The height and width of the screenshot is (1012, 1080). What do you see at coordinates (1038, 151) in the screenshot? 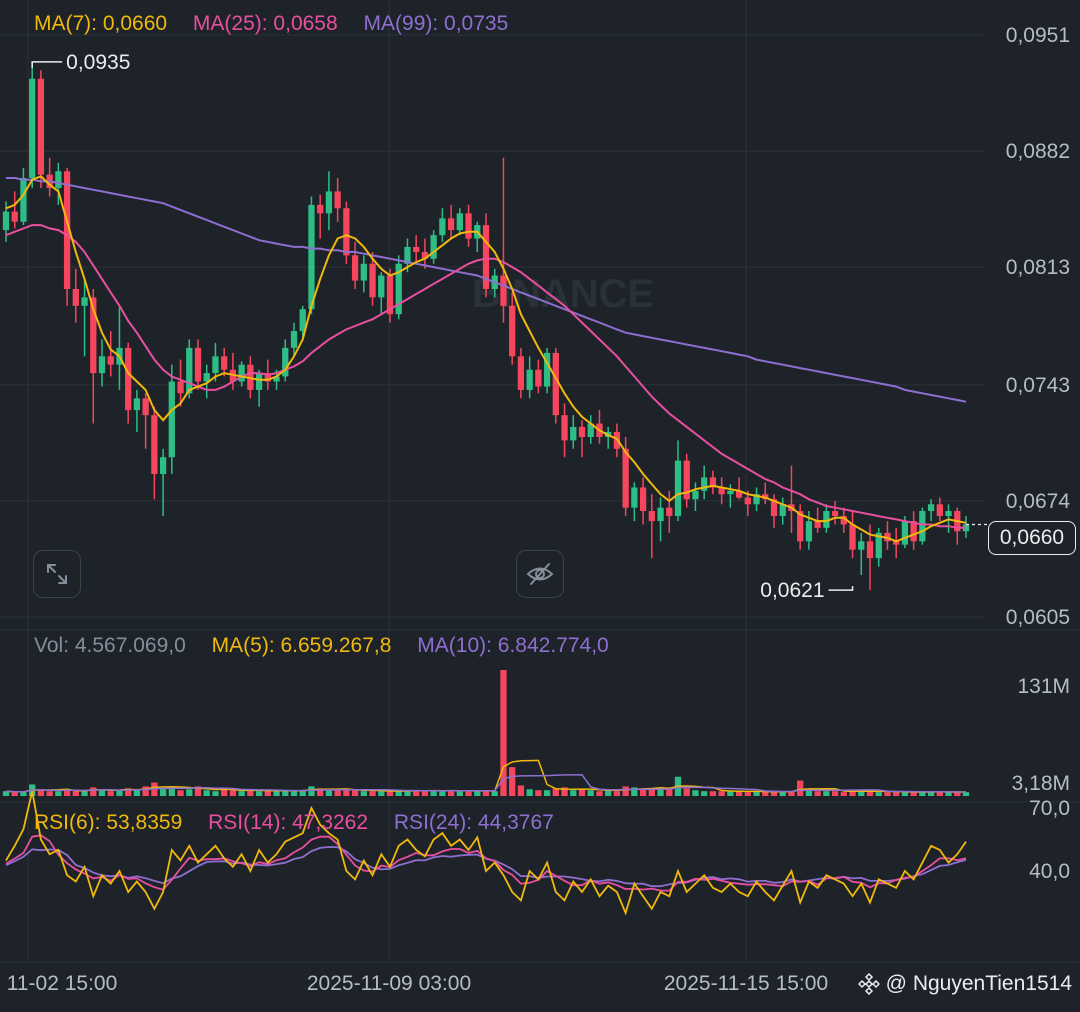
I see `price-axis-label: 0,0882` at bounding box center [1038, 151].